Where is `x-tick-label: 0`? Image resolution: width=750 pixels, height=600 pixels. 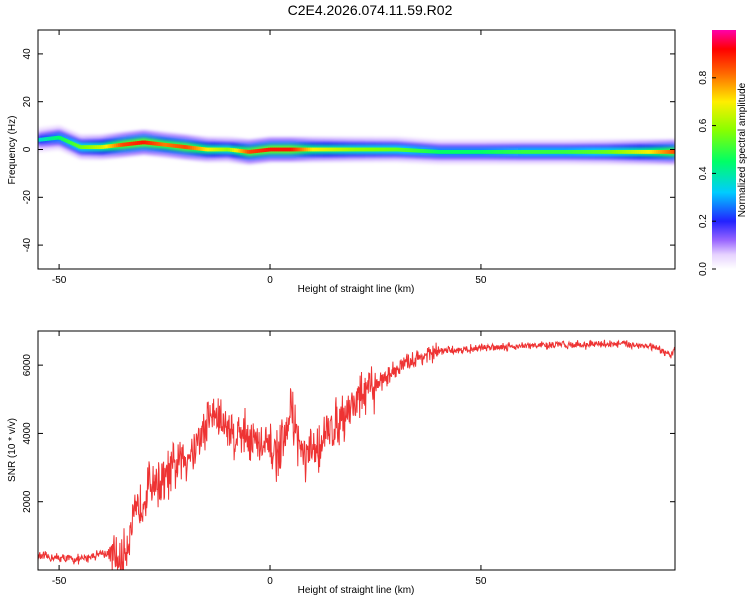 x-tick-label: 0 is located at coordinates (270, 581).